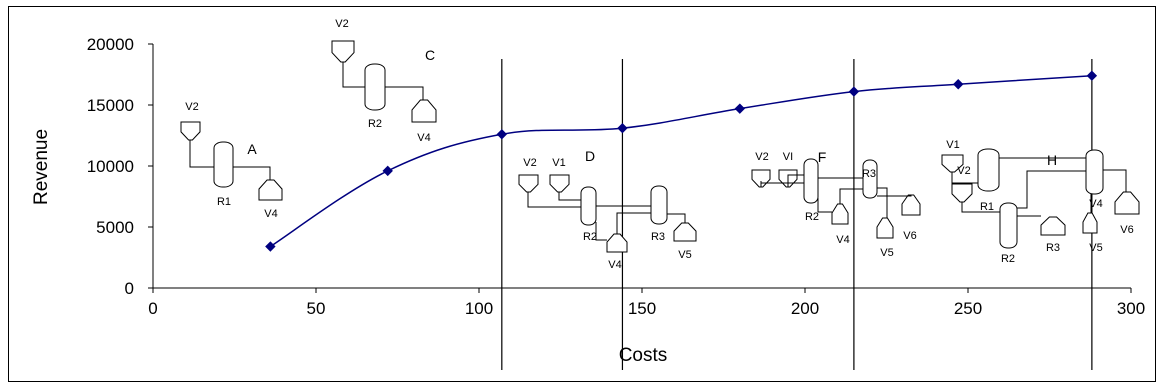  What do you see at coordinates (252, 149) in the screenshot?
I see `group-letter-a: A` at bounding box center [252, 149].